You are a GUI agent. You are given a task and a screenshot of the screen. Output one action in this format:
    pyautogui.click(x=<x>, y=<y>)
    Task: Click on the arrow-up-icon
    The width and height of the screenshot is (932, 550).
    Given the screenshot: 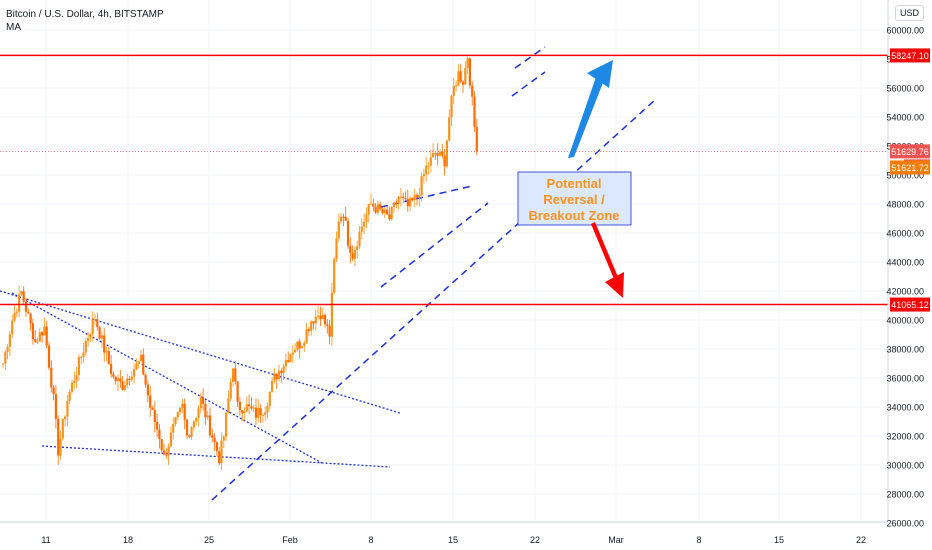 What is the action you would take?
    pyautogui.click(x=600, y=74)
    